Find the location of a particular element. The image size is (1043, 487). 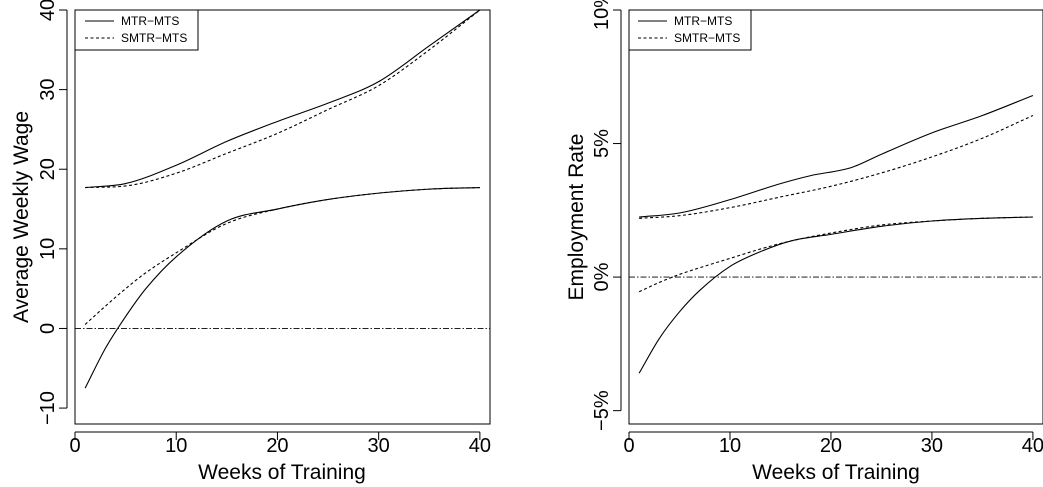

wage-x-tick-label-3: 30 is located at coordinates (379, 446).